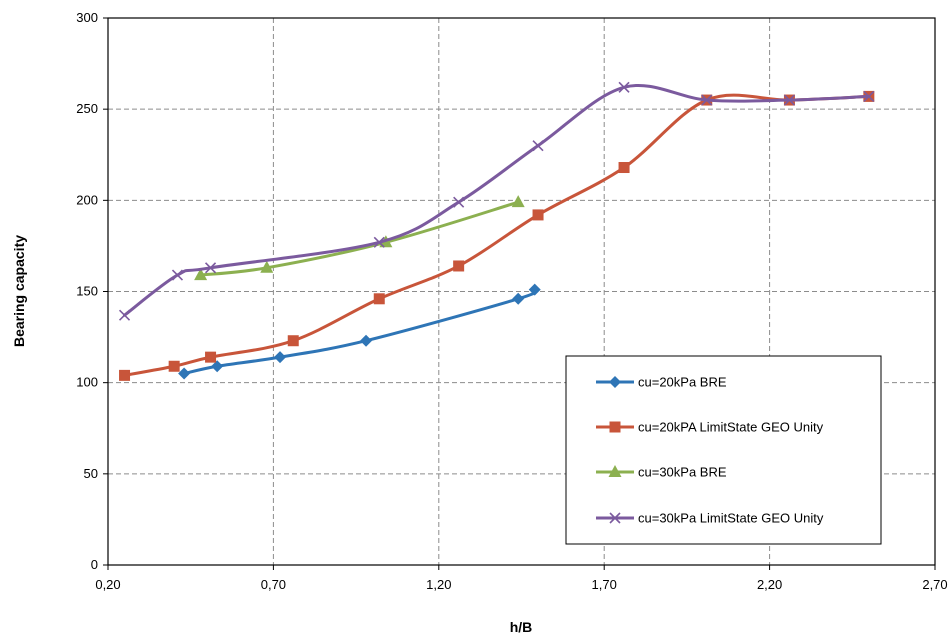 The height and width of the screenshot is (643, 951). I want to click on y-tick-label: 200, so click(87, 199).